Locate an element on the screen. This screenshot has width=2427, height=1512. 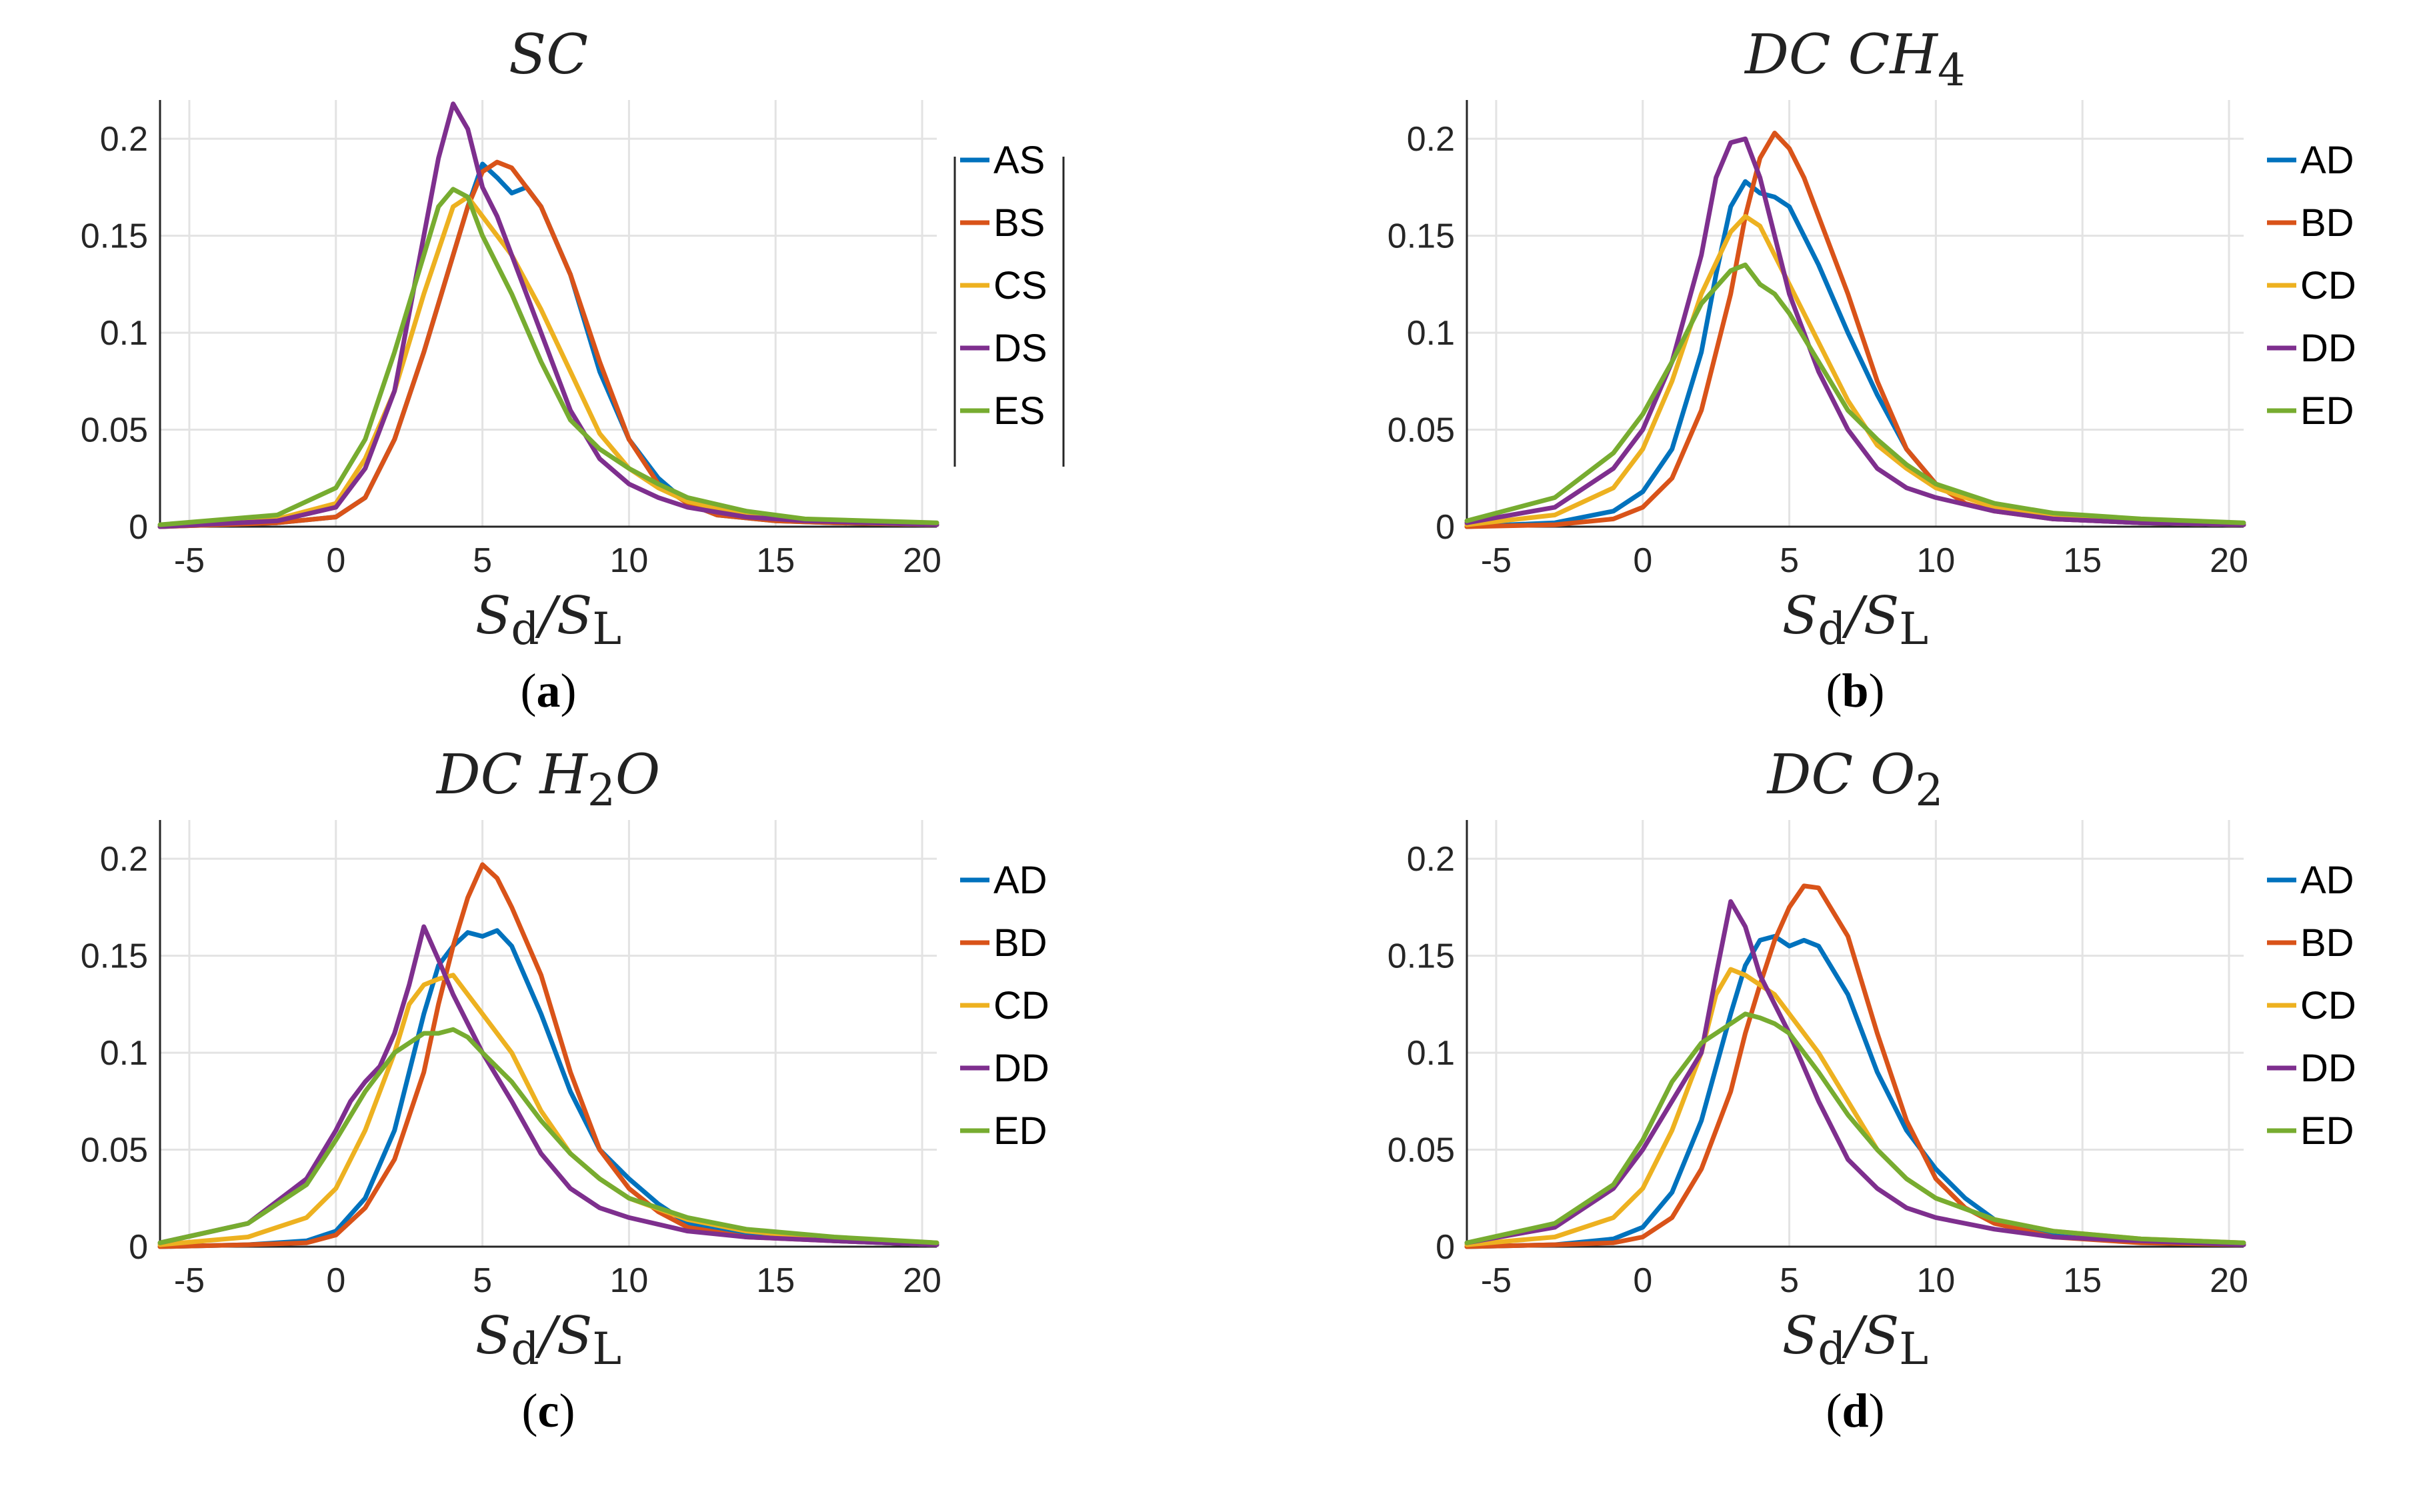
series-line-es is located at coordinates (548, 357).